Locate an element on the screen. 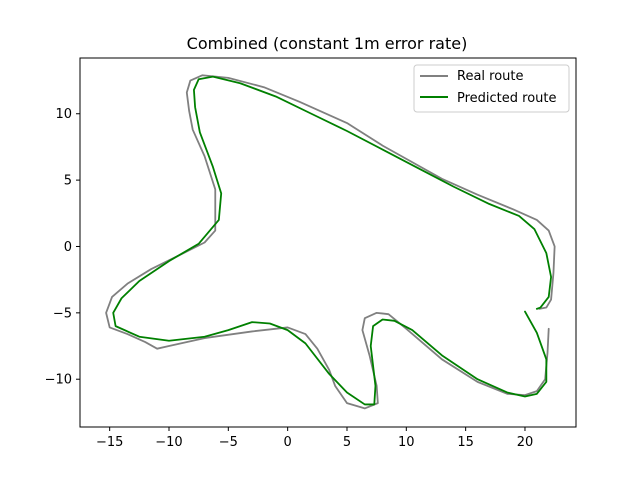 The height and width of the screenshot is (480, 640). y-axis-ticks: −10 −5 0 5 10 is located at coordinates (62, 247).